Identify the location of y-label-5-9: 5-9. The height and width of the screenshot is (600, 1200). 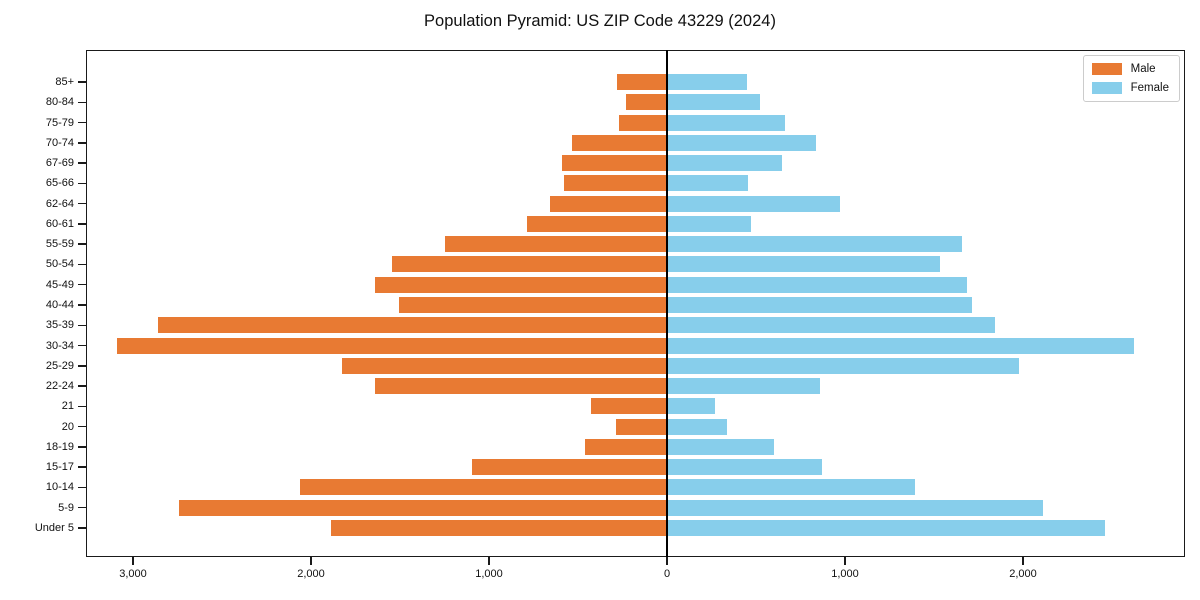
(66, 507).